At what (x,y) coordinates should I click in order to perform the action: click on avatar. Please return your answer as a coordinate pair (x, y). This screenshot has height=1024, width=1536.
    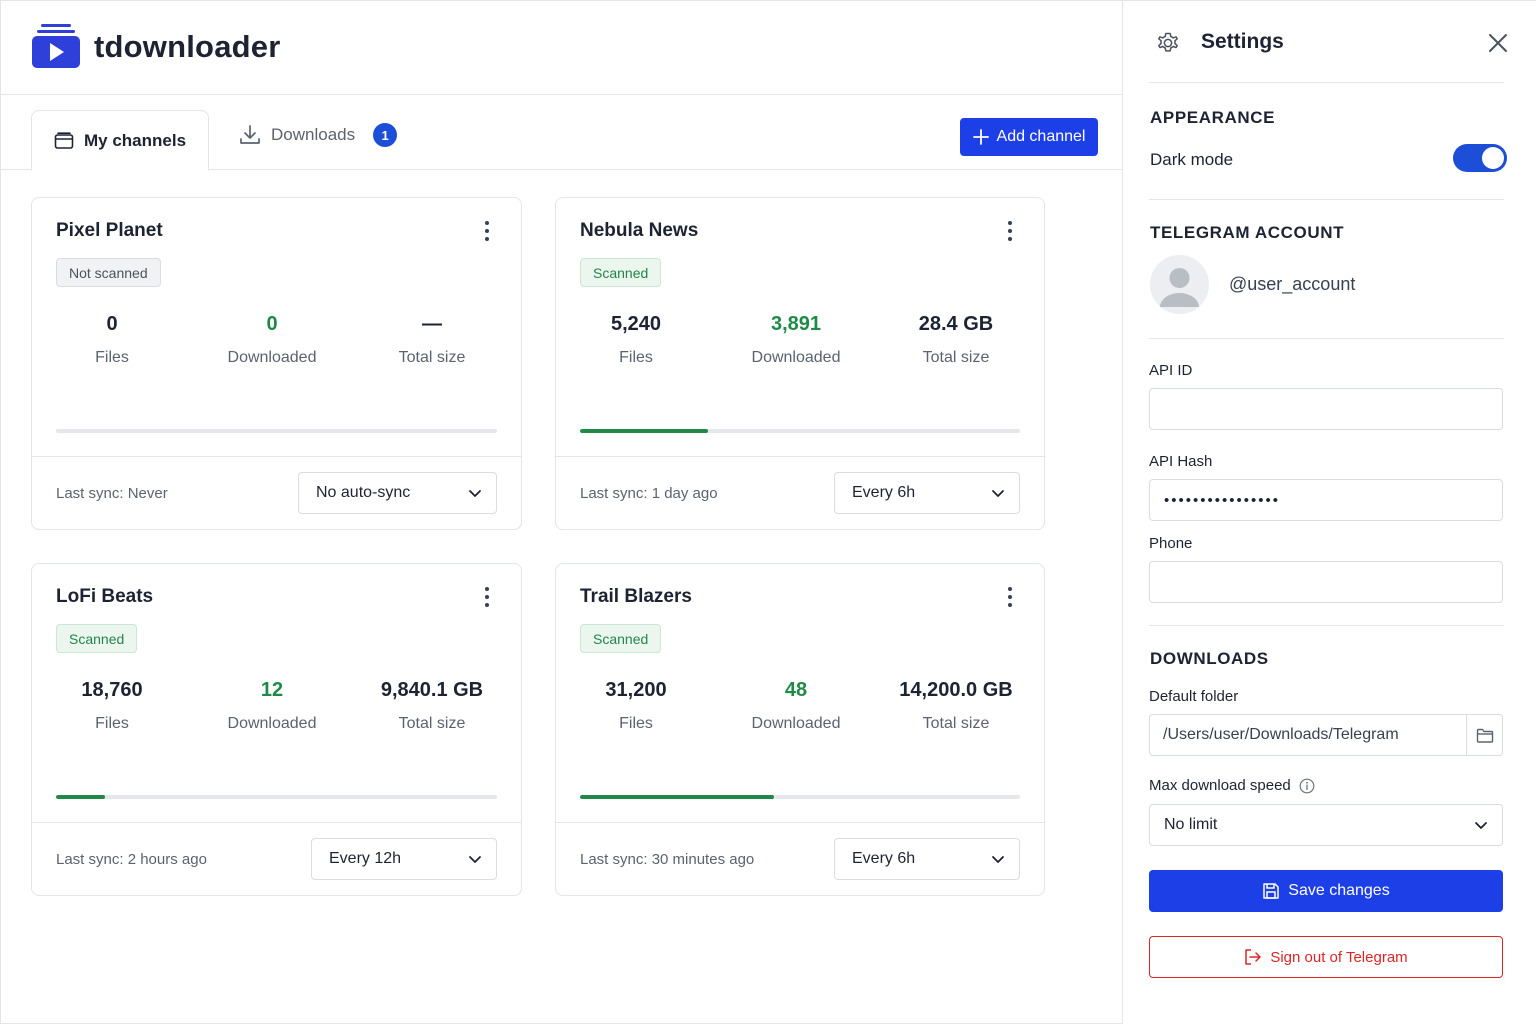
    Looking at the image, I should click on (1179, 284).